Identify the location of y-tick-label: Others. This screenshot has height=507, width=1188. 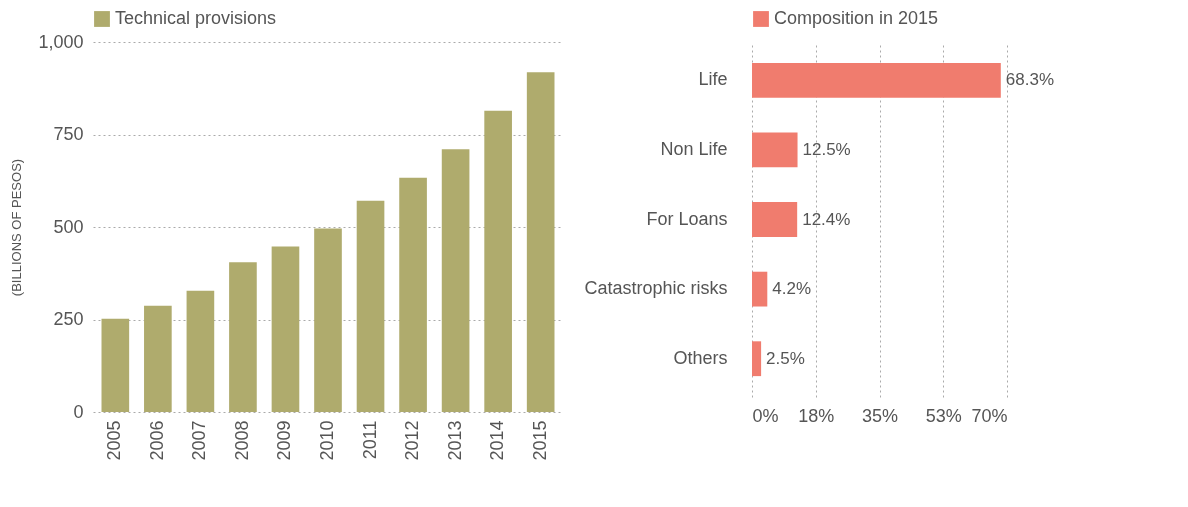
(700, 357).